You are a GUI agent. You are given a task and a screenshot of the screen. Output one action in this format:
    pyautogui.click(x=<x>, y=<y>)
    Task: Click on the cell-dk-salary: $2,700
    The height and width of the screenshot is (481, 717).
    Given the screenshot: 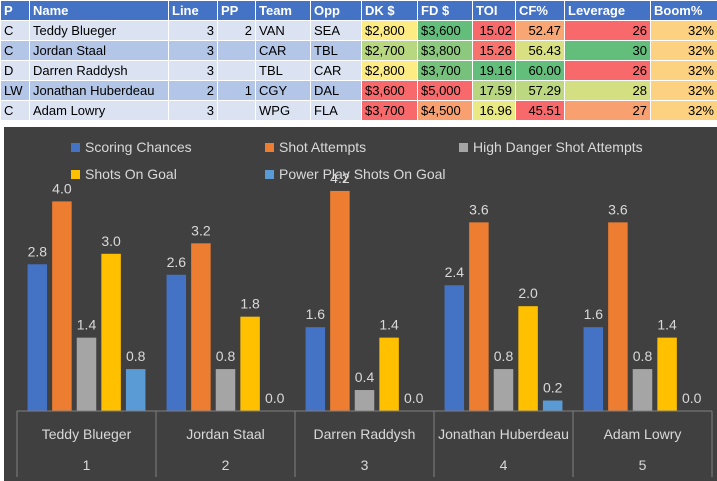 What is the action you would take?
    pyautogui.click(x=389, y=50)
    